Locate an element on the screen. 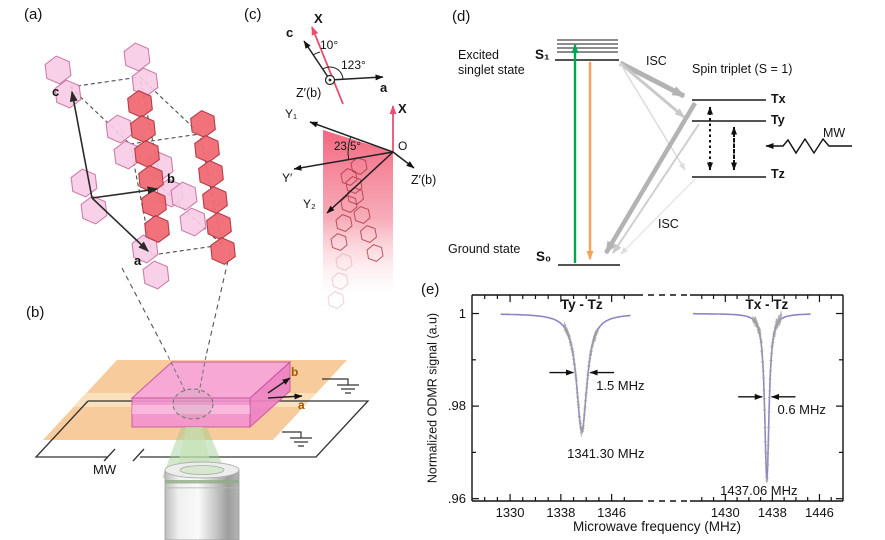 The image size is (885, 540). a-axis-arrow is located at coordinates (120, 225).